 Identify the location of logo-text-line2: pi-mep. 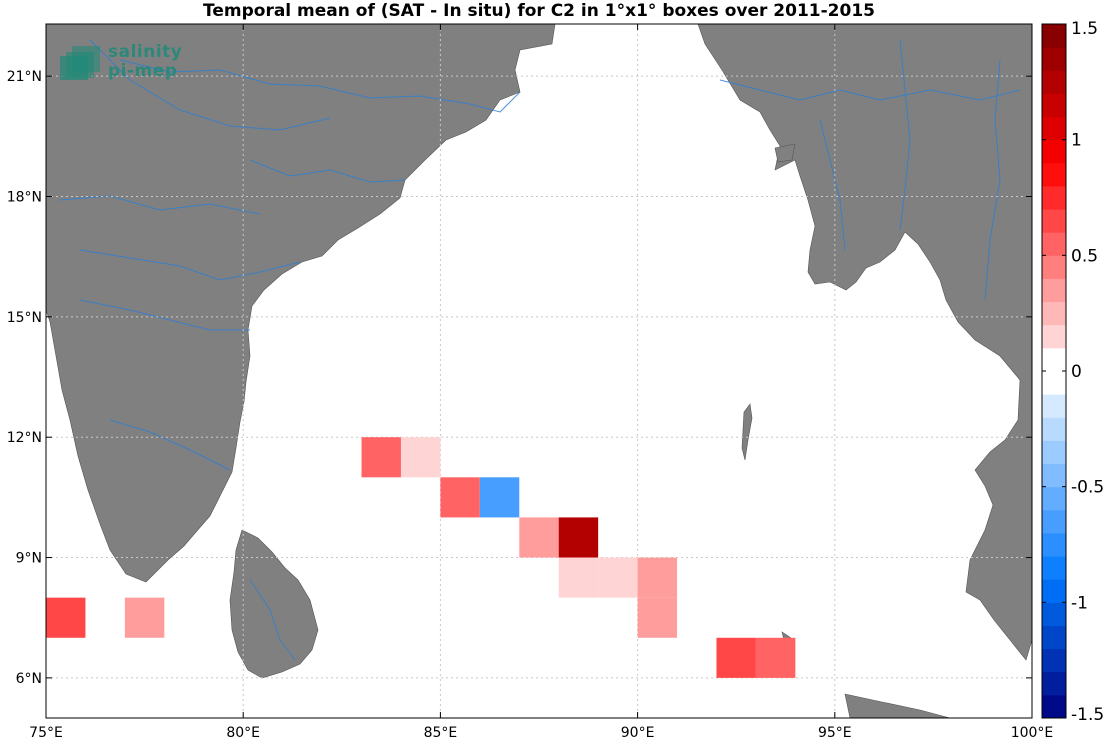
(143, 71).